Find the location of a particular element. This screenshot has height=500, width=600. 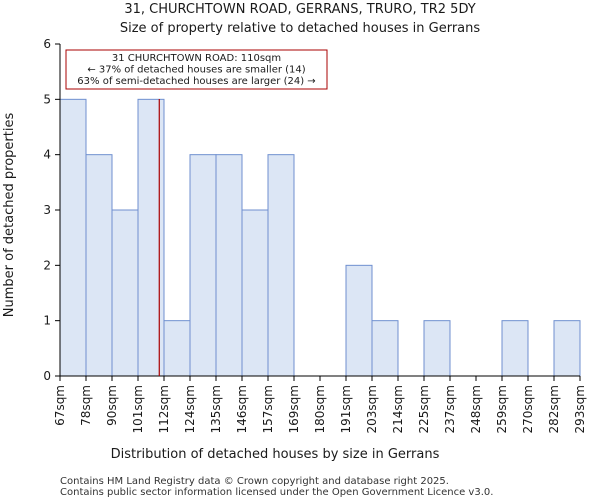

bar-282sqm is located at coordinates (567, 348).